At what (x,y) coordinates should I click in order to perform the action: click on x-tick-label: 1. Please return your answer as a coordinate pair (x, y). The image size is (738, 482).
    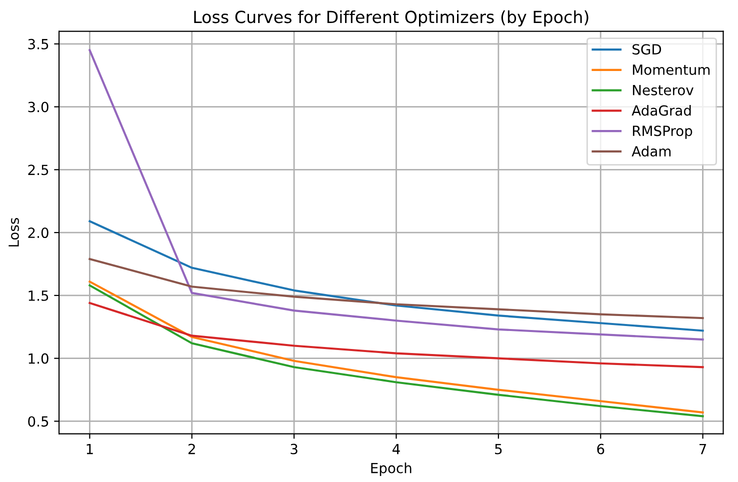
    Looking at the image, I should click on (89, 449).